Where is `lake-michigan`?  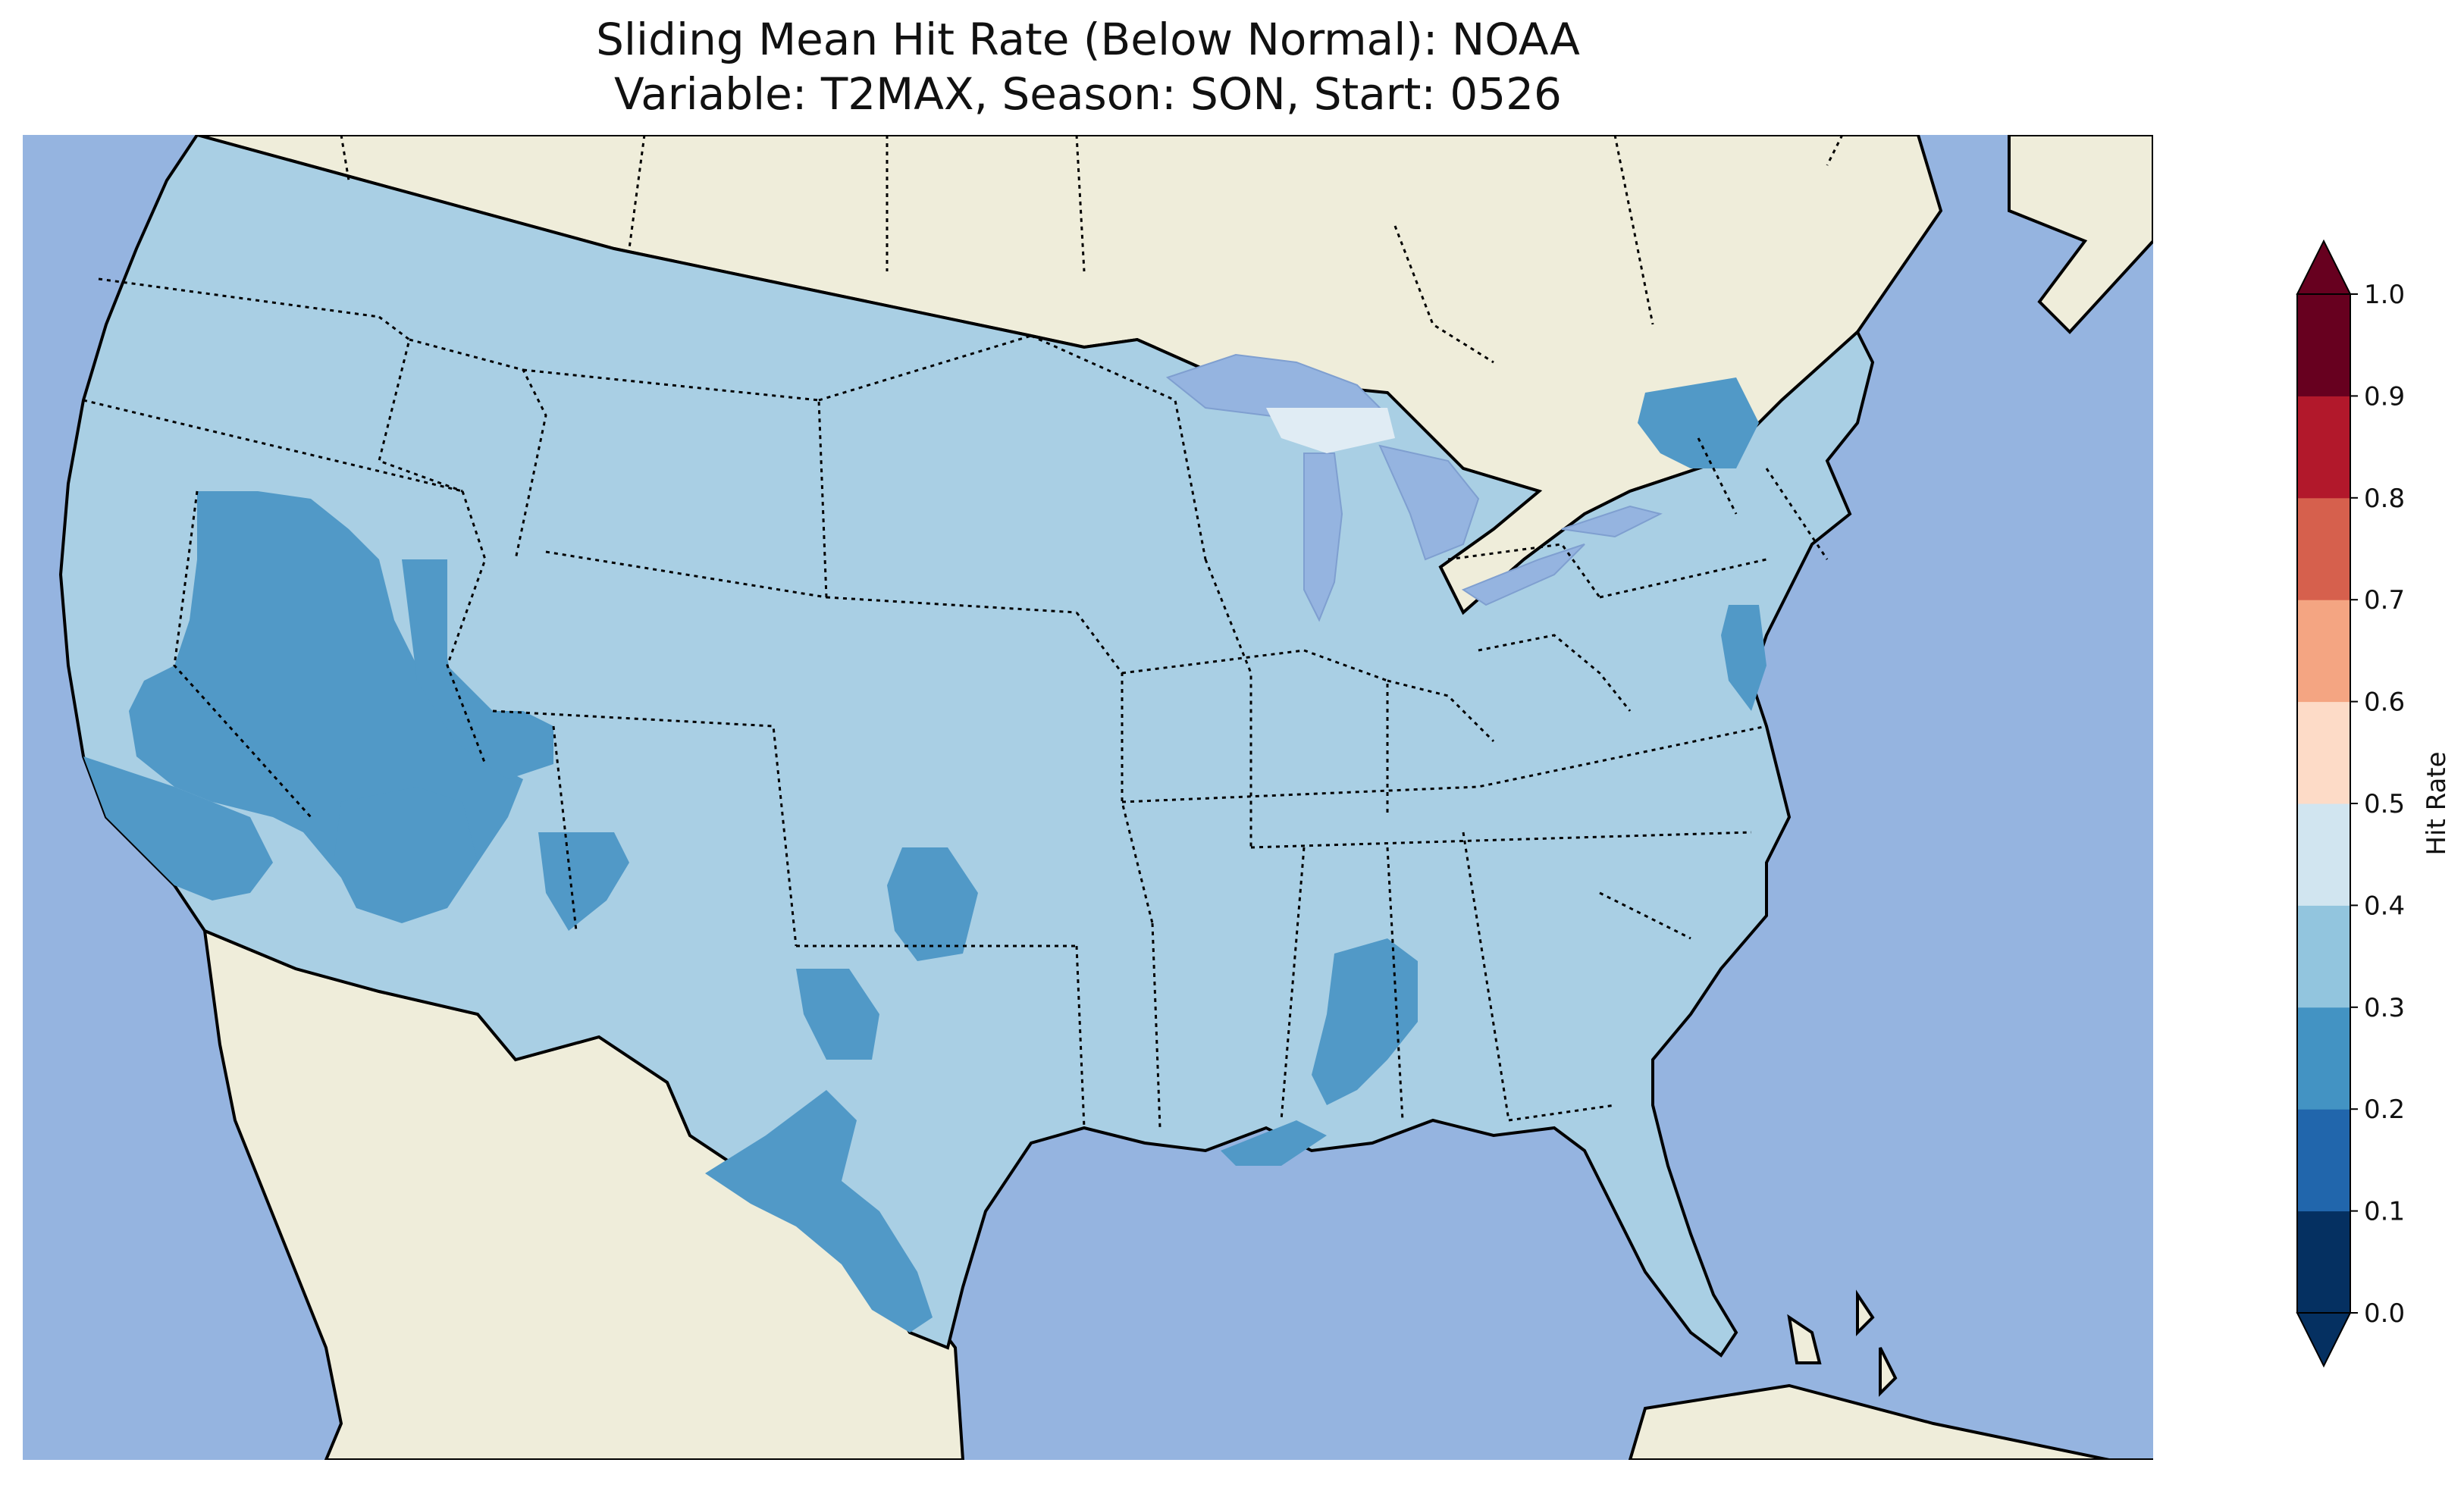
lake-michigan is located at coordinates (1323, 537).